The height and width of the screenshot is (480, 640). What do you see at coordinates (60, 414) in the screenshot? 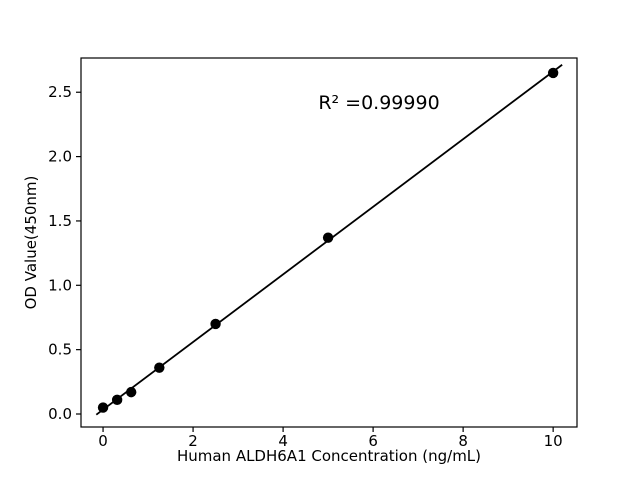
I see `y-tick-label: 0.0` at bounding box center [60, 414].